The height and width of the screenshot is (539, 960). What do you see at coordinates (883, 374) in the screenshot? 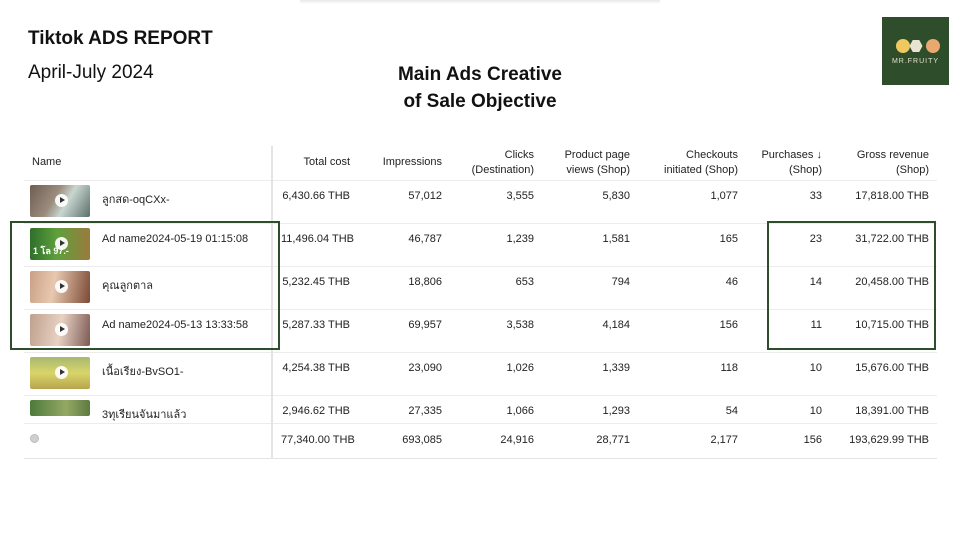
I see `gross-revenue-cell: 15,676.00 THB` at bounding box center [883, 374].